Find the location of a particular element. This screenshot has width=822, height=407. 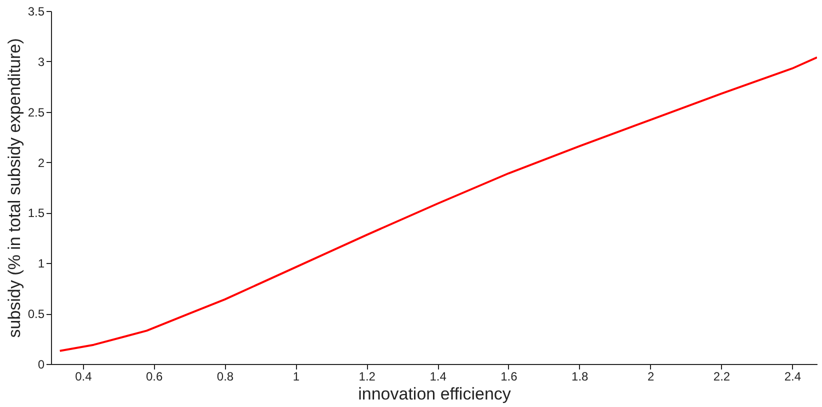

x-tick-label: 1.6 is located at coordinates (509, 377).